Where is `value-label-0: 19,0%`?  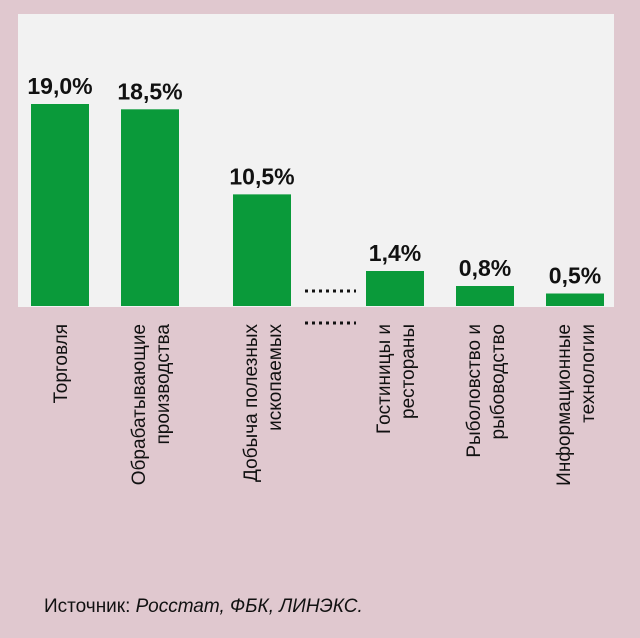
value-label-0: 19,0% is located at coordinates (59, 86).